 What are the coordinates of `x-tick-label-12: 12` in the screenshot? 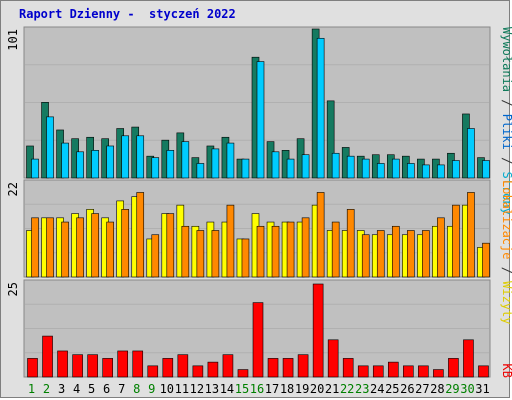 It's located at (197, 389).